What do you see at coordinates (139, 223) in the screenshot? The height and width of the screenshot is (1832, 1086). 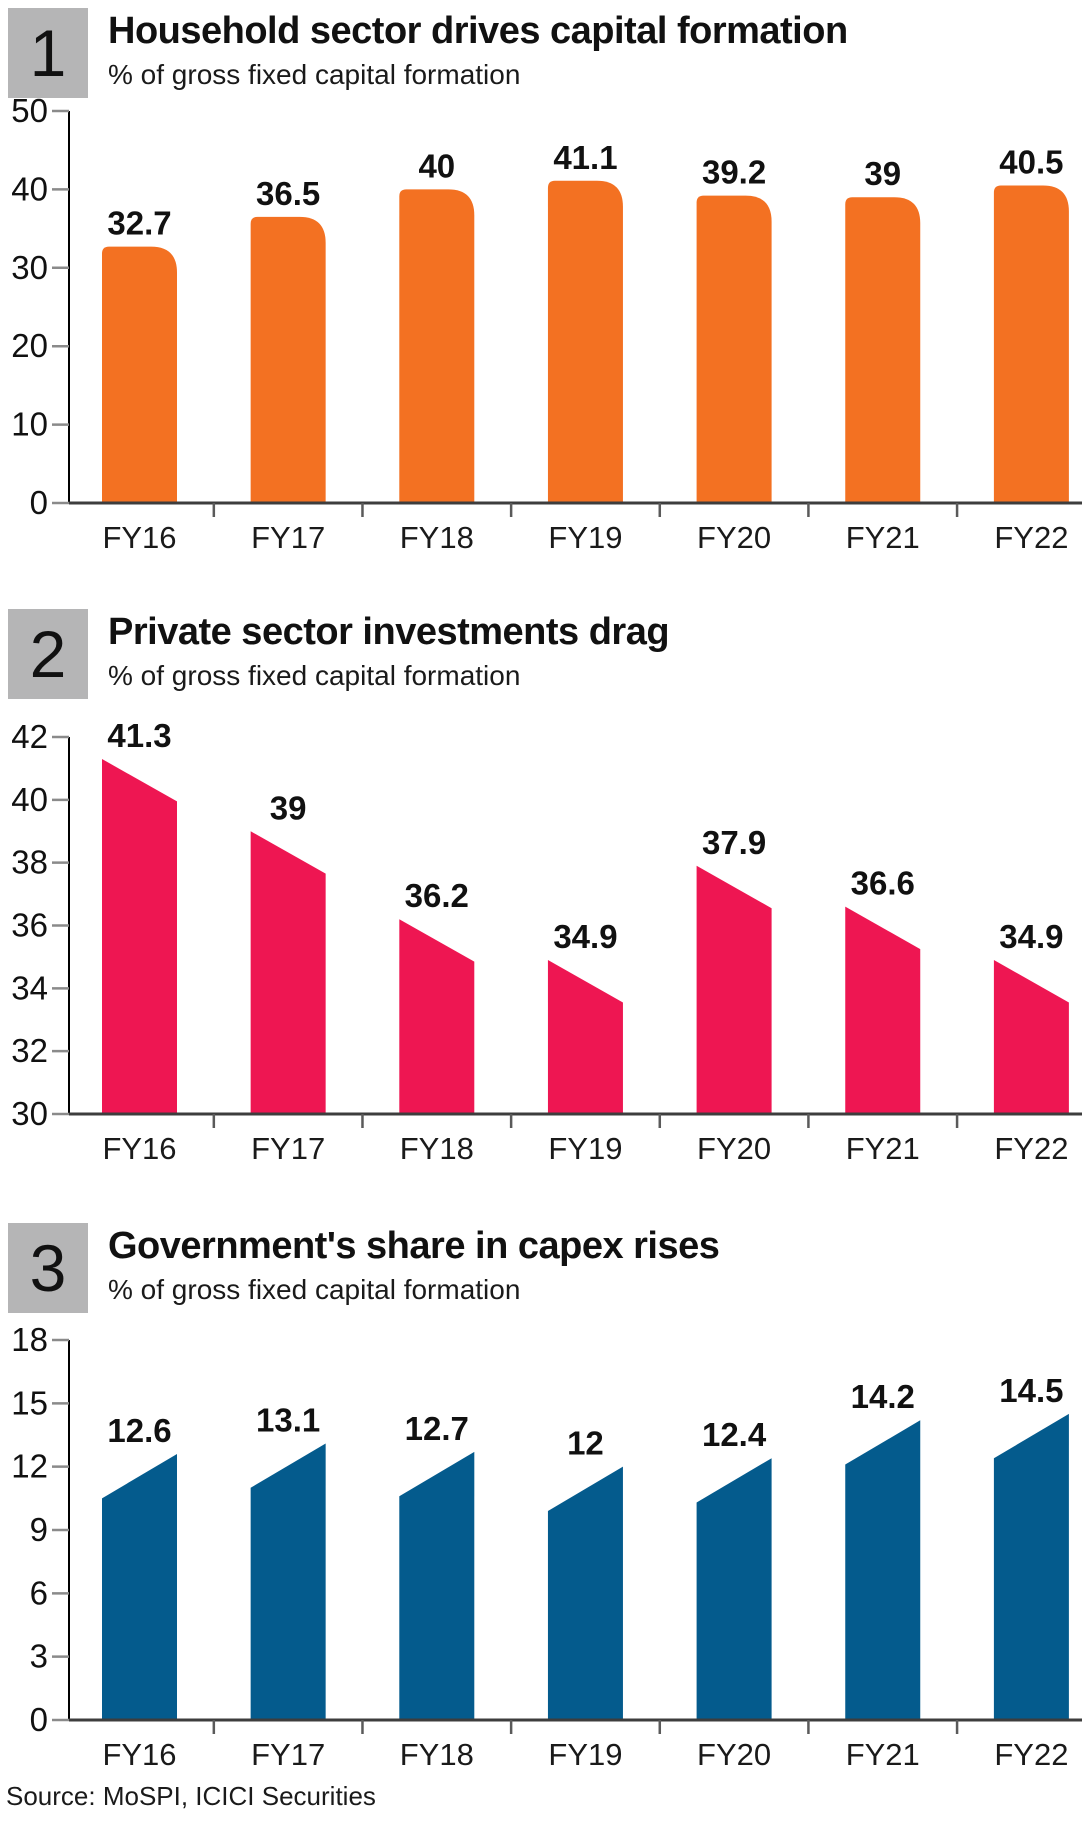 I see `value-label-FY16: 32.7` at bounding box center [139, 223].